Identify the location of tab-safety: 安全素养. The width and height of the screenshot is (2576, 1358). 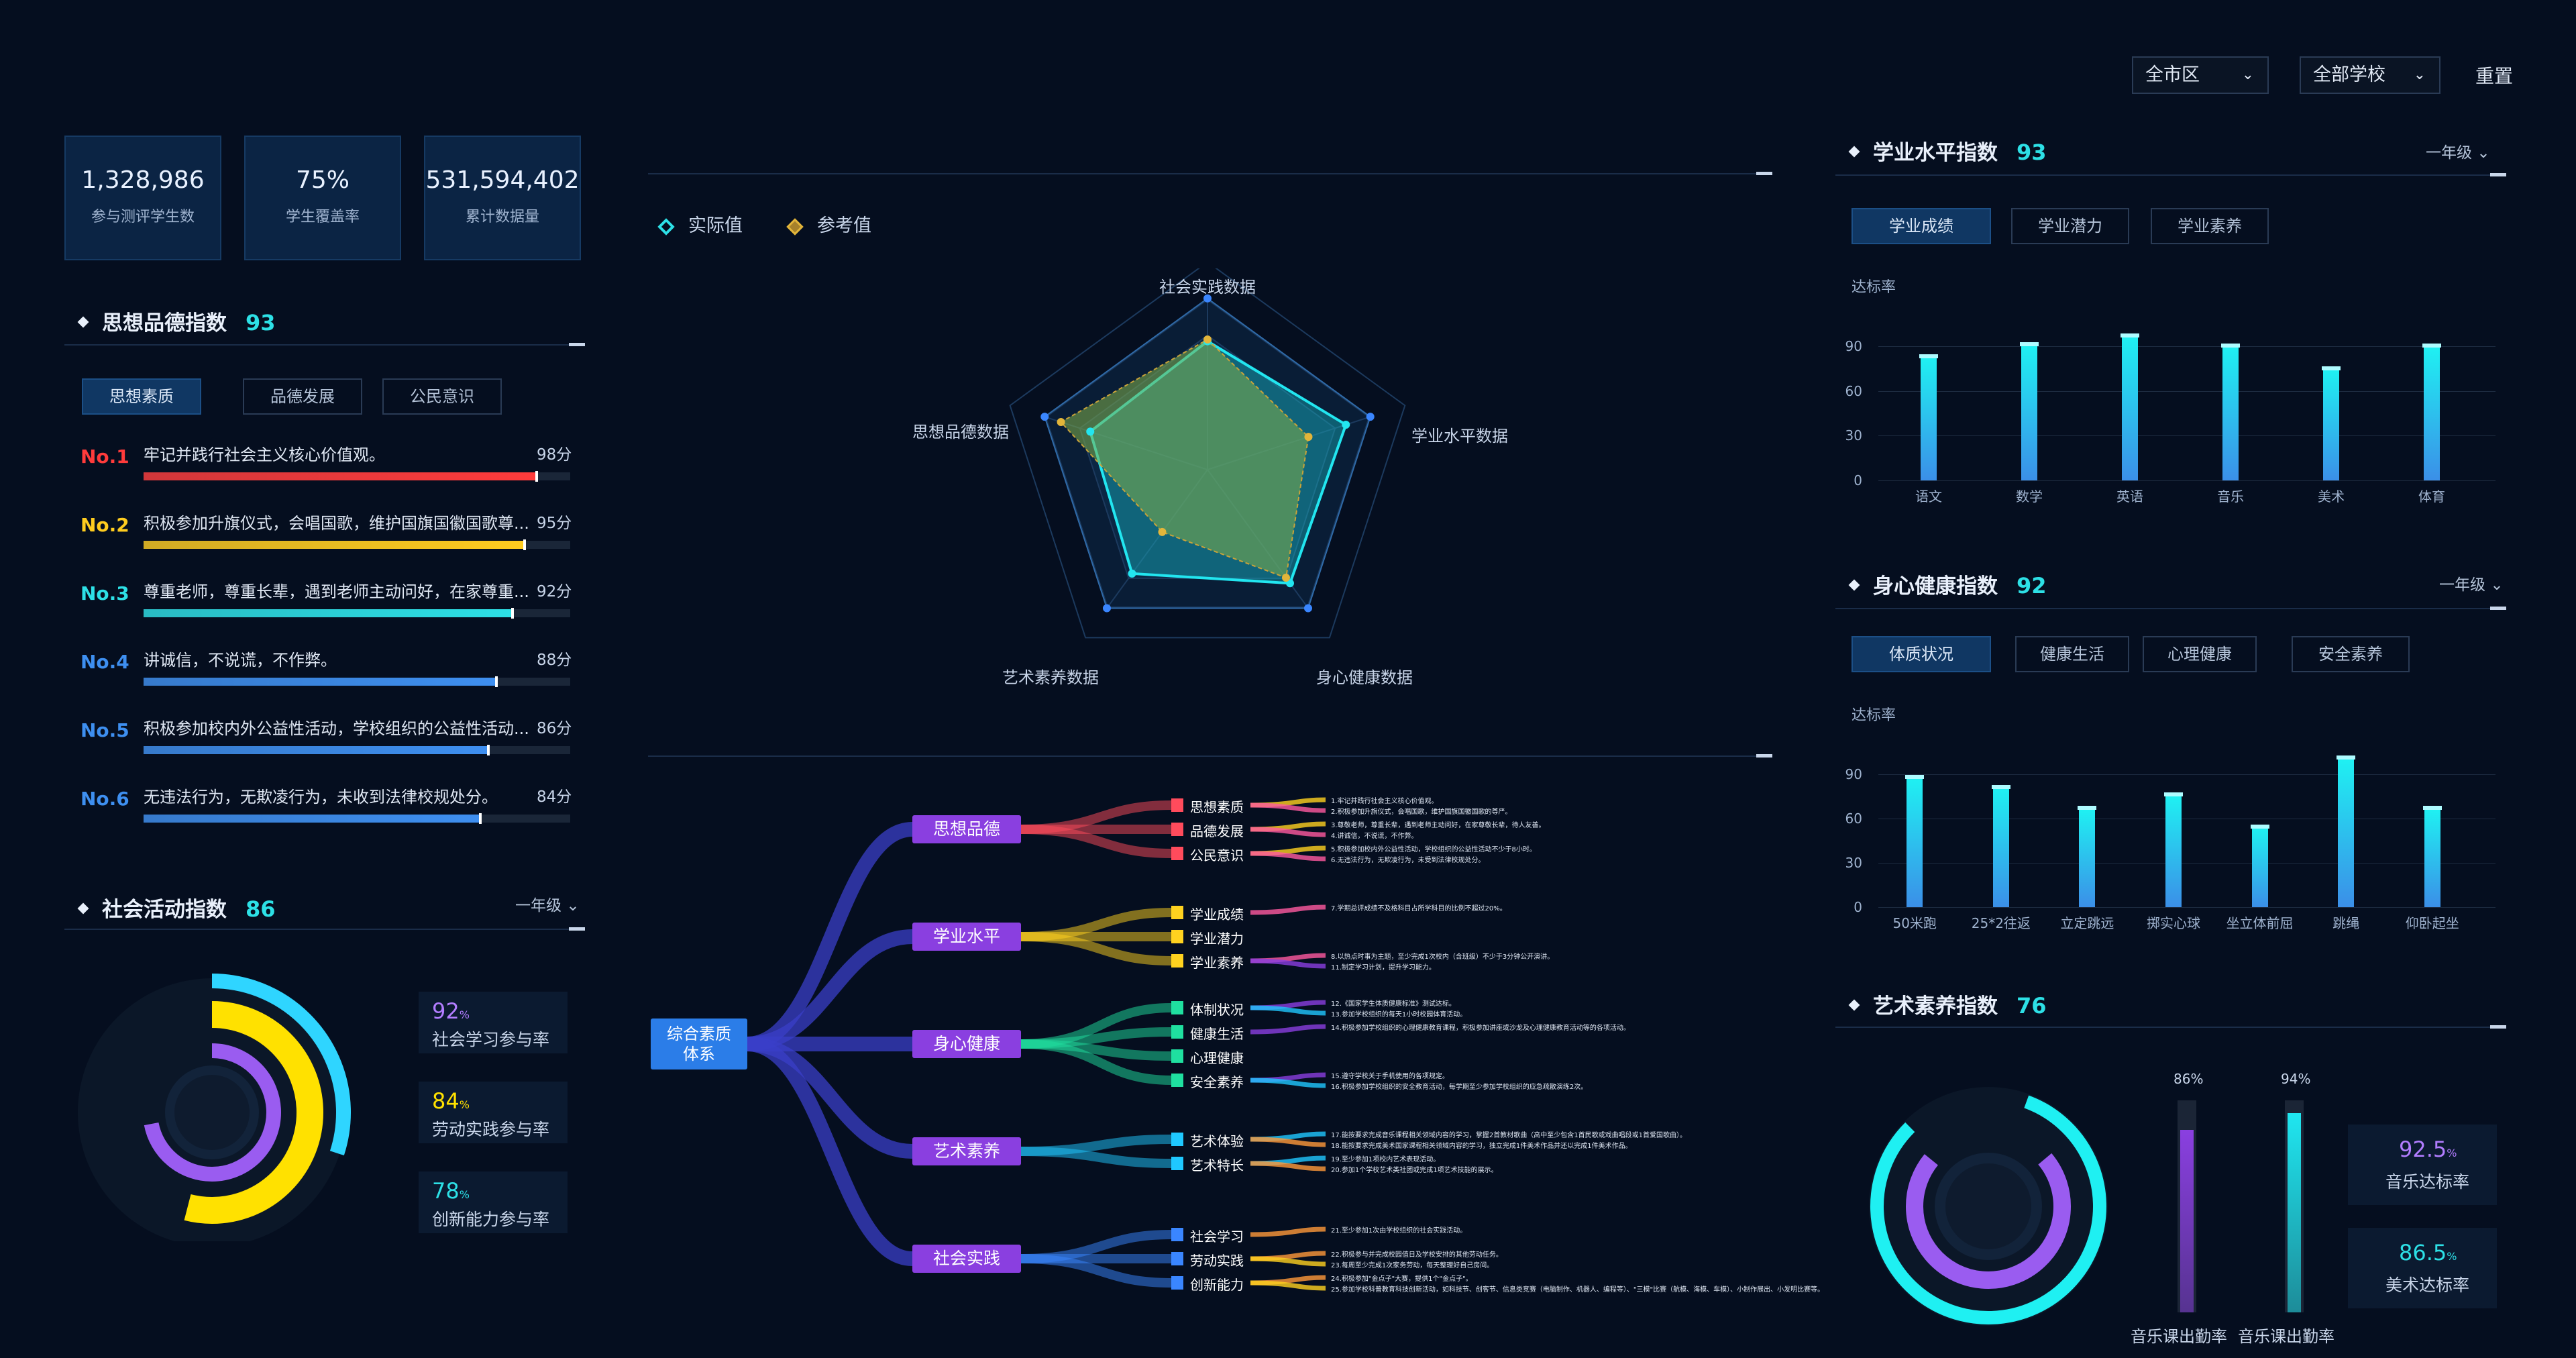
(2351, 654).